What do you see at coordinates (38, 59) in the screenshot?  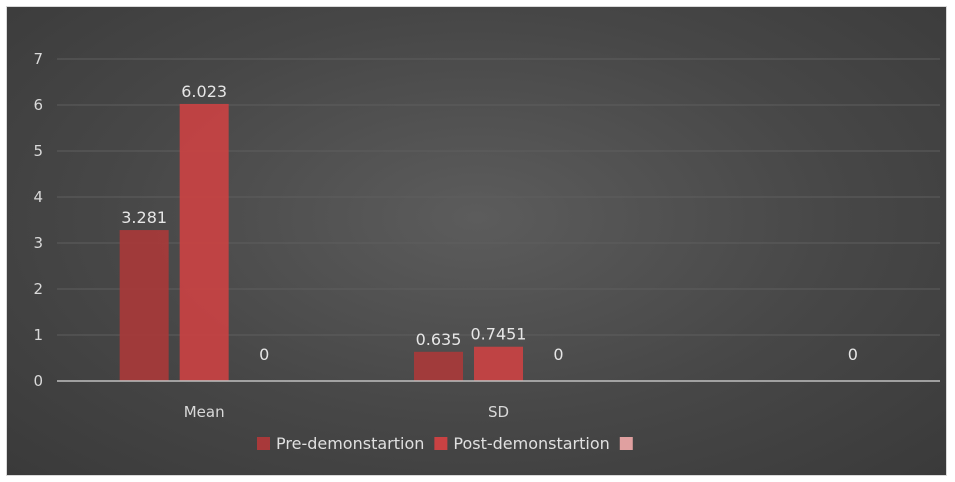 I see `y-tick-label: 7` at bounding box center [38, 59].